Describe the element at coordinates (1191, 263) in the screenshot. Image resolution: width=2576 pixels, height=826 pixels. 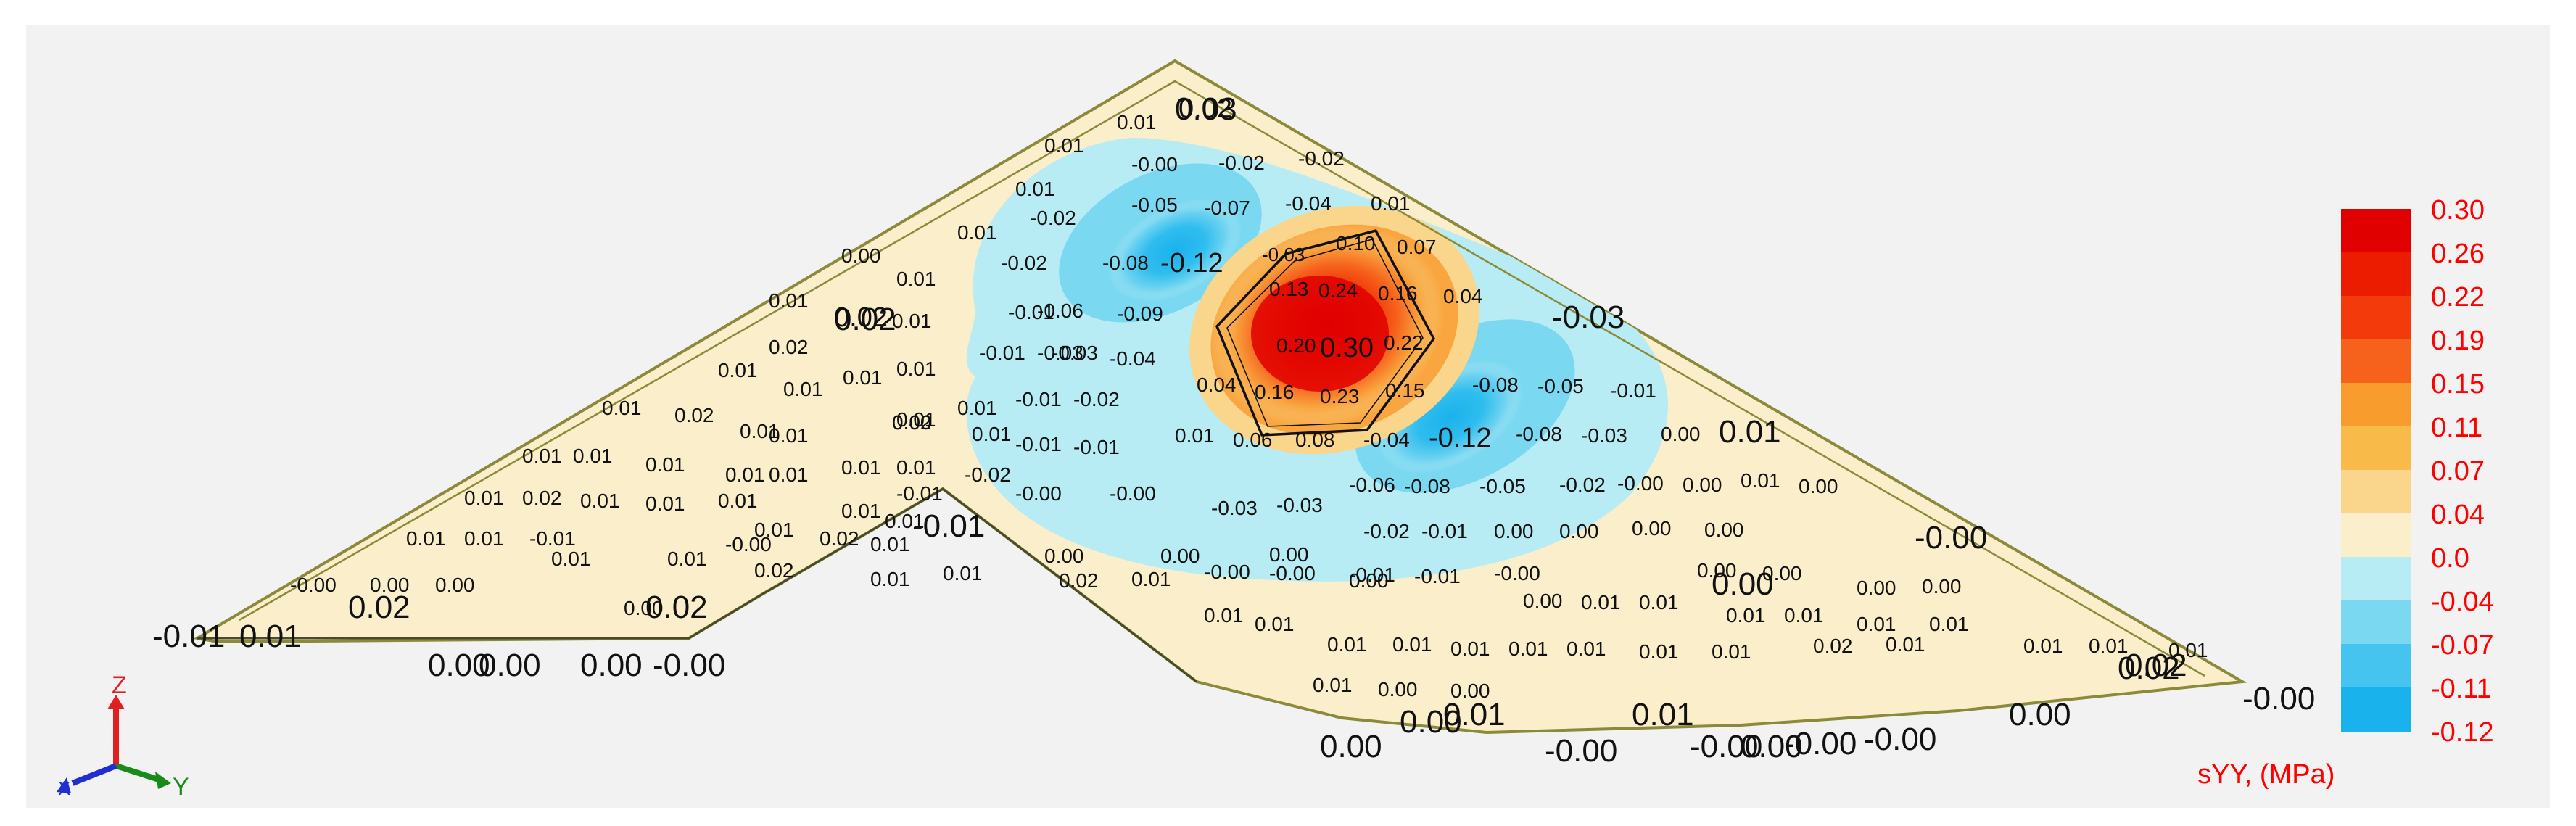
I see `contour-value-label: -0.12` at that location.